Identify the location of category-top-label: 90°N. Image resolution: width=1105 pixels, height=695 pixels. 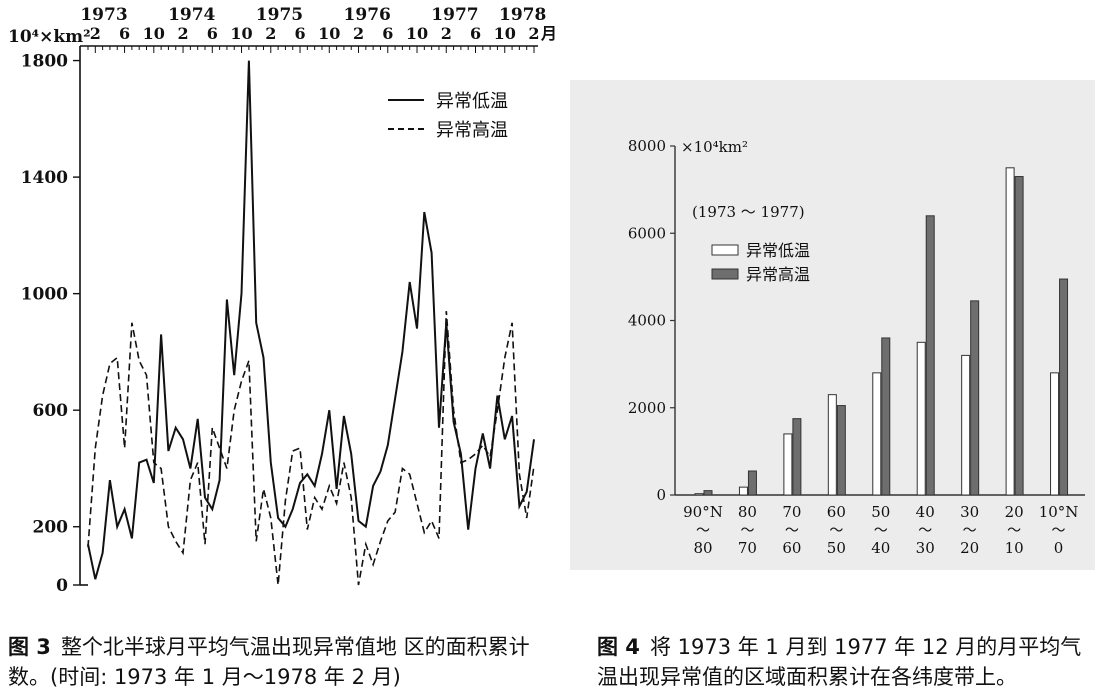
(703, 512).